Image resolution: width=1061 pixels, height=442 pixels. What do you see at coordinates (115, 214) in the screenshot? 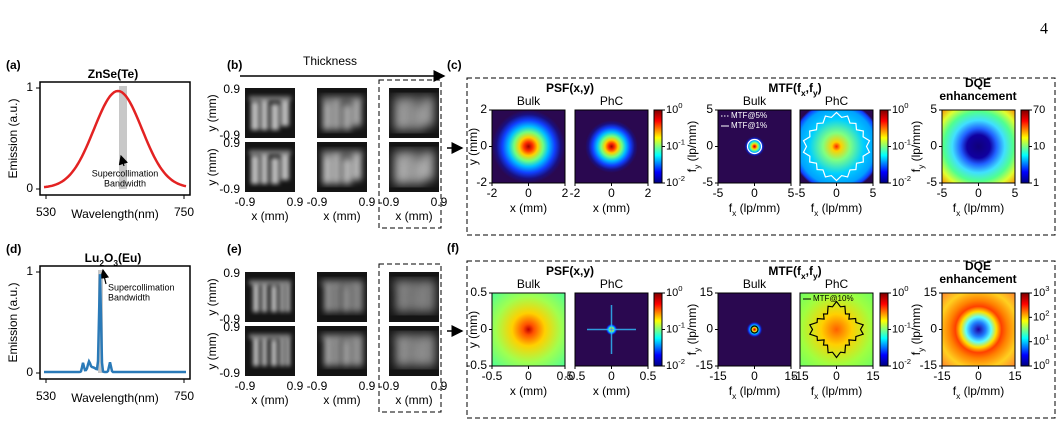
I see `x-axis-label: Wavelength(nm)` at bounding box center [115, 214].